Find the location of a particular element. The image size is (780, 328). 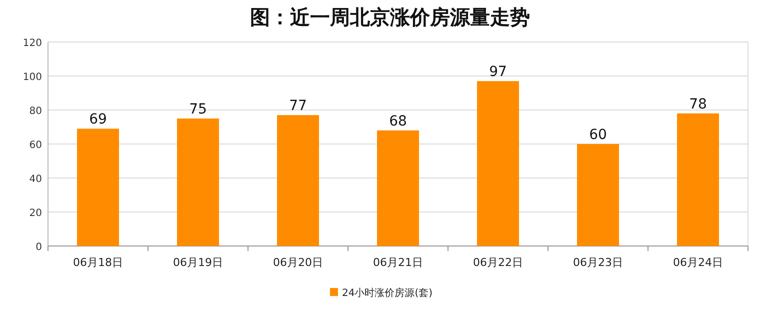

y-tick-label: 60 is located at coordinates (35, 145).